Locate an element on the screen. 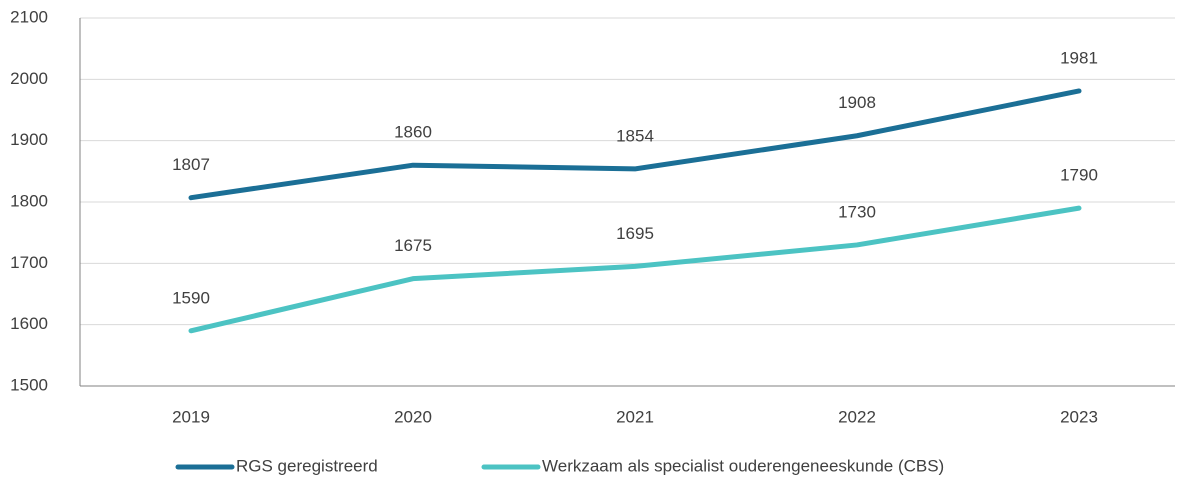 The image size is (1183, 483). data-label: 1860 is located at coordinates (413, 132).